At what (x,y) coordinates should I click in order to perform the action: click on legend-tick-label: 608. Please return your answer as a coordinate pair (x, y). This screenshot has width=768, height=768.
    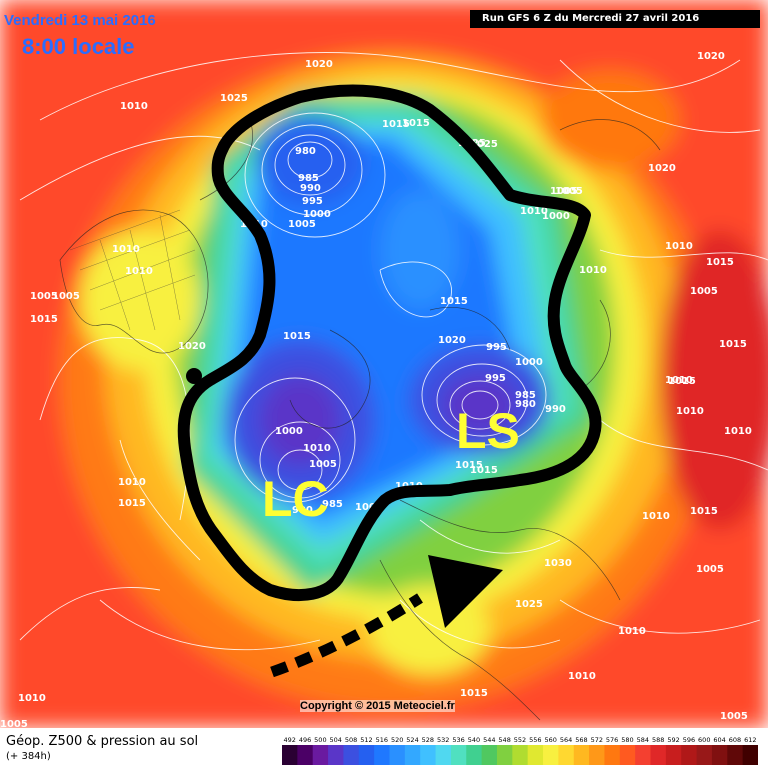
    Looking at the image, I should click on (735, 740).